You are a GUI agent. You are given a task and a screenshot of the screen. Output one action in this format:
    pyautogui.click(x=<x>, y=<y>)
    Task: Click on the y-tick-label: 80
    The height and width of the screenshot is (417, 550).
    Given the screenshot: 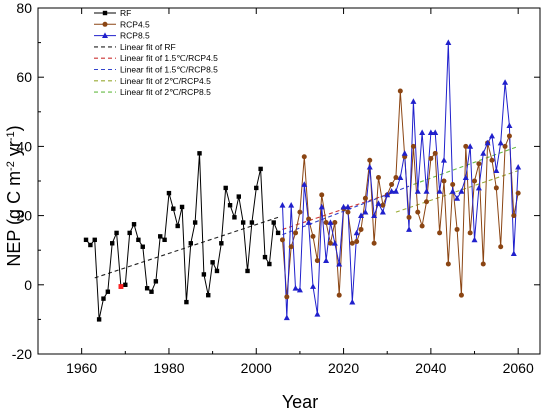 What is the action you would take?
    pyautogui.click(x=24, y=8)
    